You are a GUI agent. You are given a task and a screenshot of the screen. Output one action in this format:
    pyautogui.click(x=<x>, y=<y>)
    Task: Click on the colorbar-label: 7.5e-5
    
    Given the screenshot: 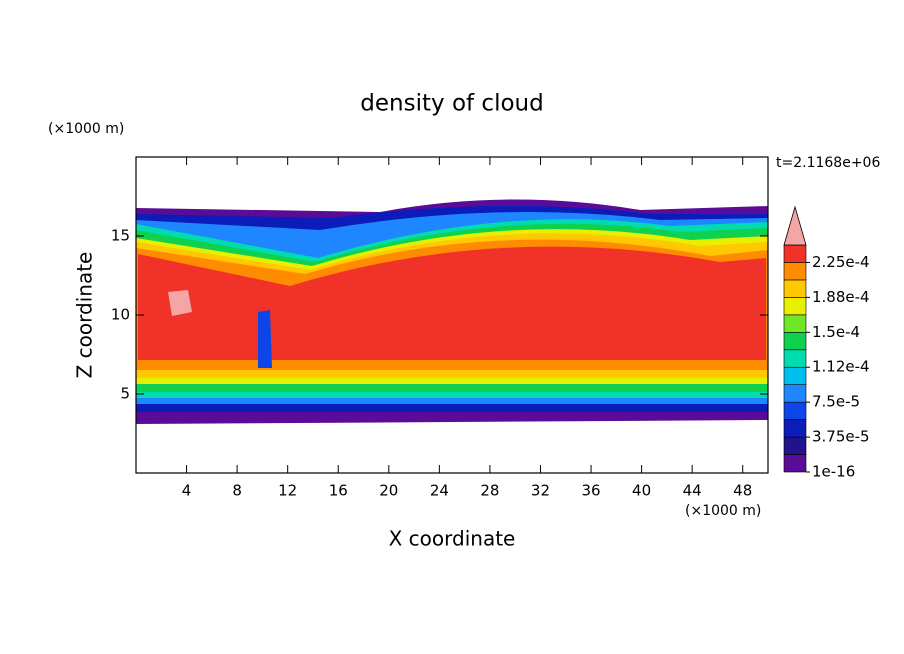 What is the action you would take?
    pyautogui.click(x=836, y=402)
    